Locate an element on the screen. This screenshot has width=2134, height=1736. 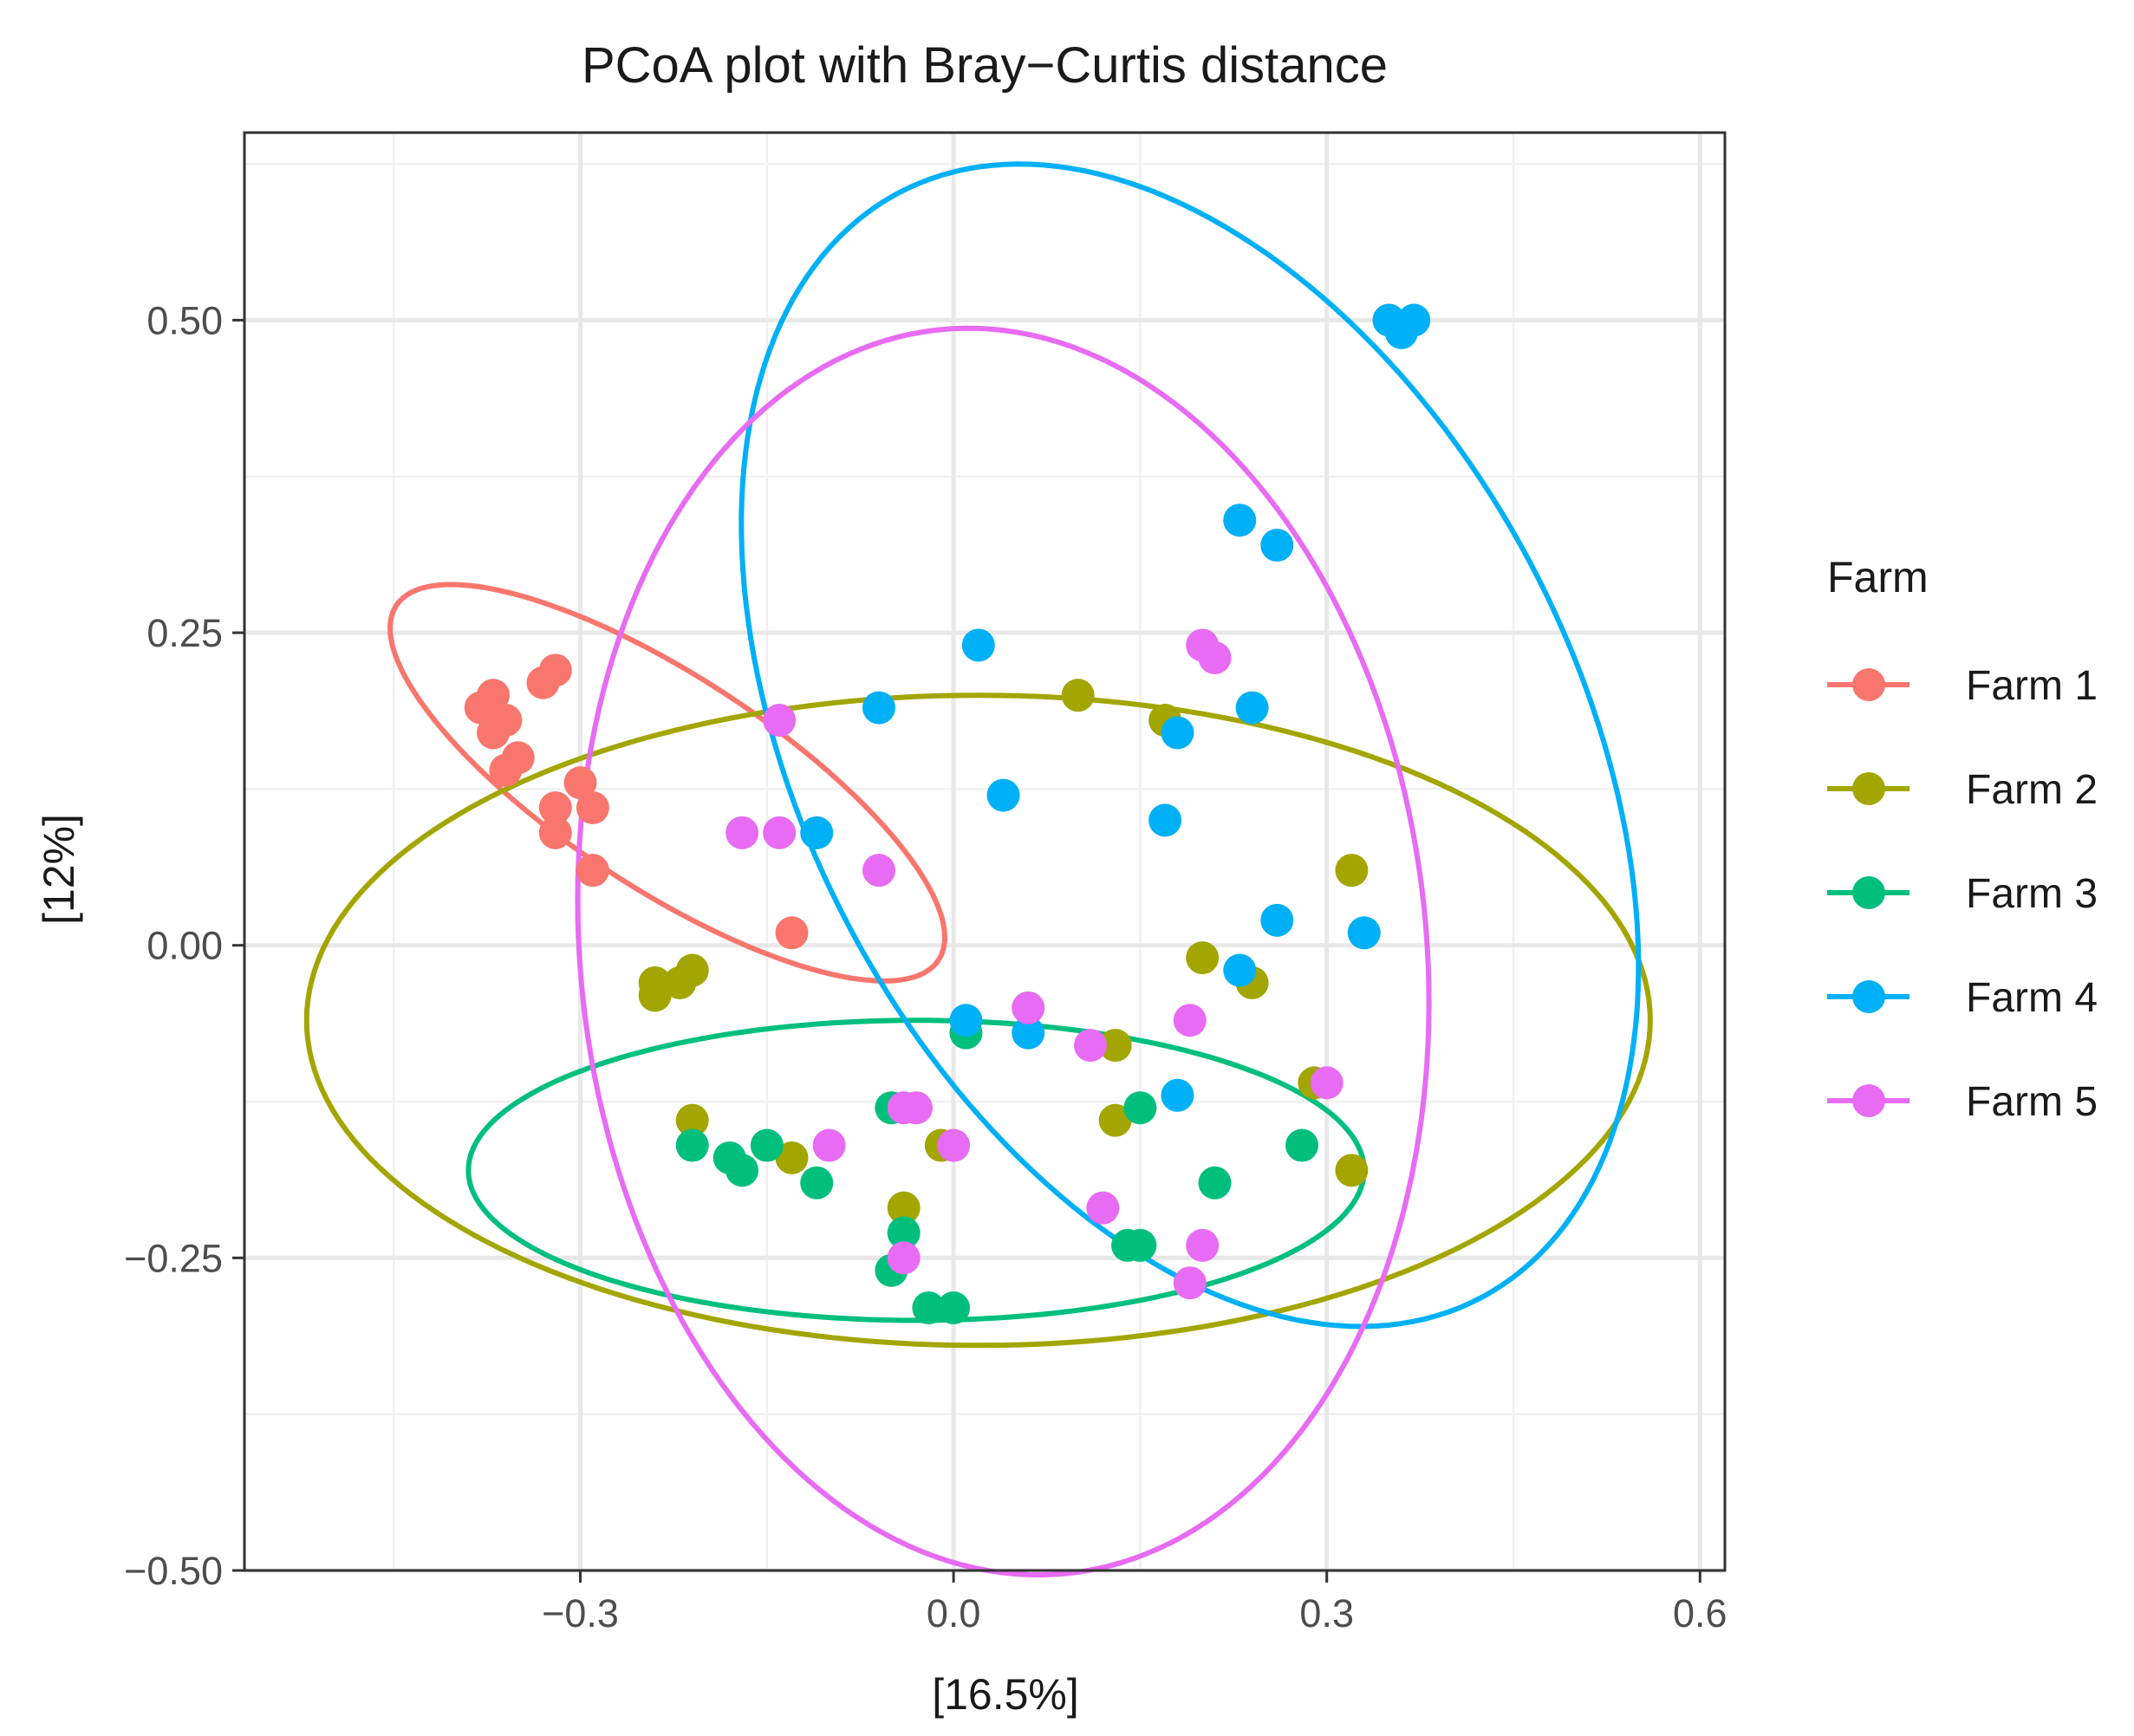
y-axis-label: [12%] is located at coordinates (59, 869).